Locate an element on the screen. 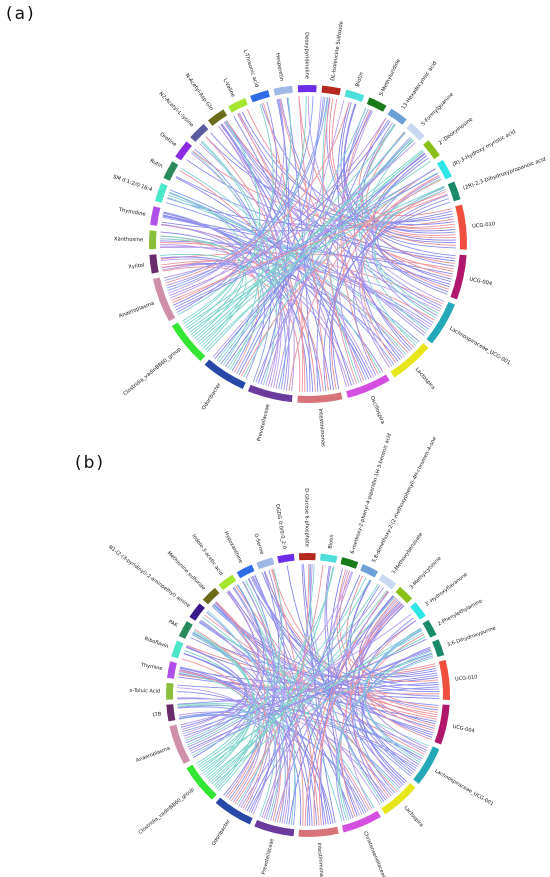  sector-label: Christensenellaceae is located at coordinates (374, 854).